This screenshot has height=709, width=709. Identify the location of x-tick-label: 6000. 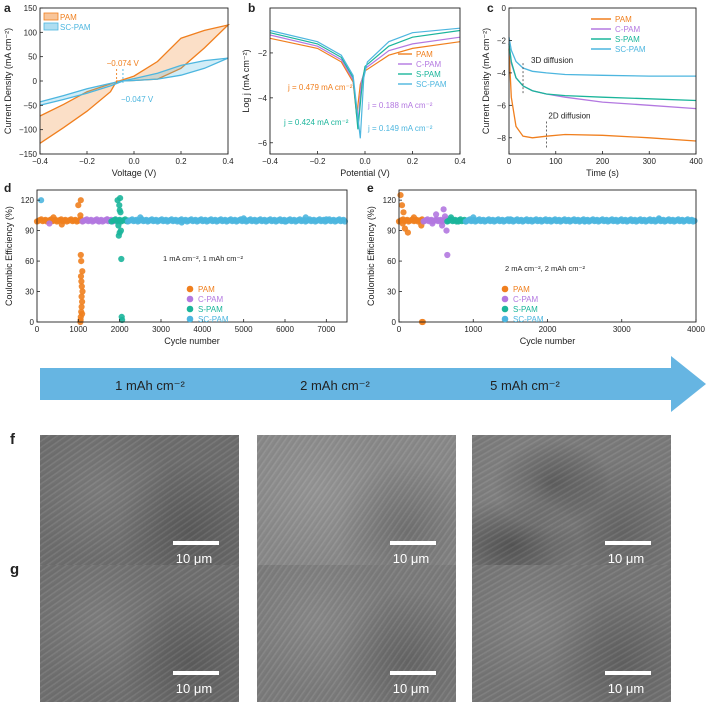
(285, 329).